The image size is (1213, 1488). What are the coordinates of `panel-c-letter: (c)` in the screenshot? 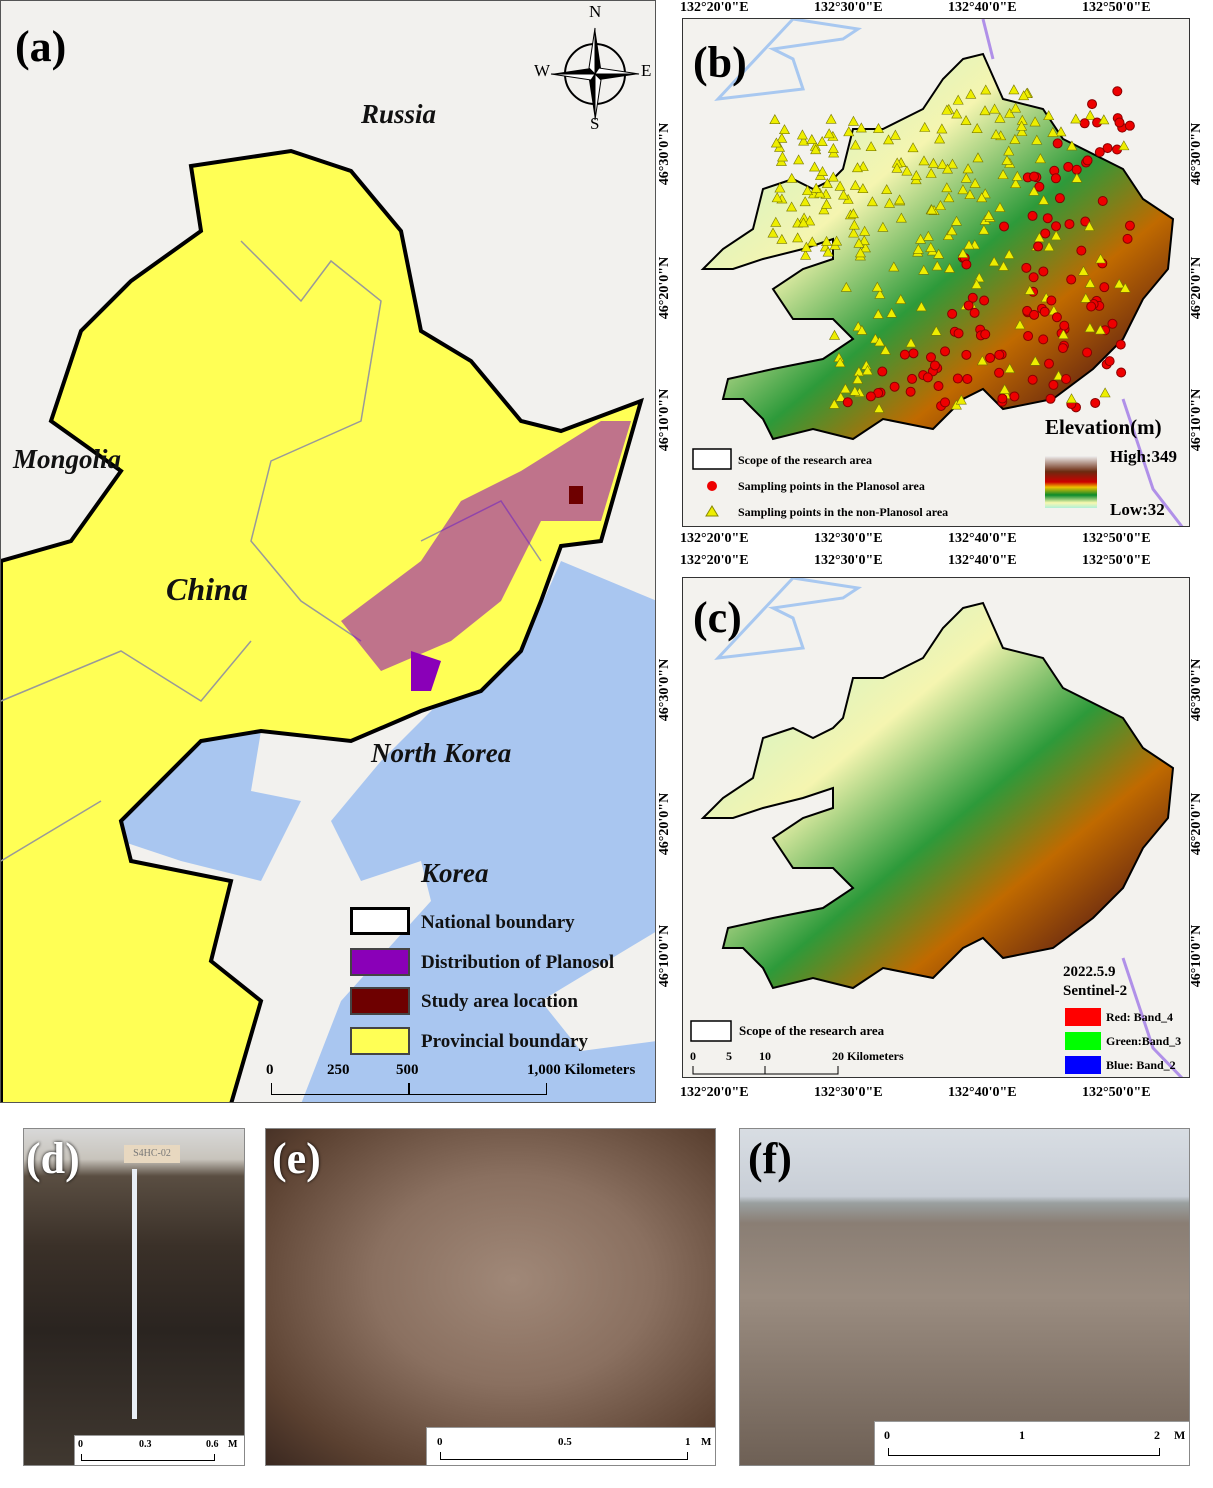 It's located at (717, 617).